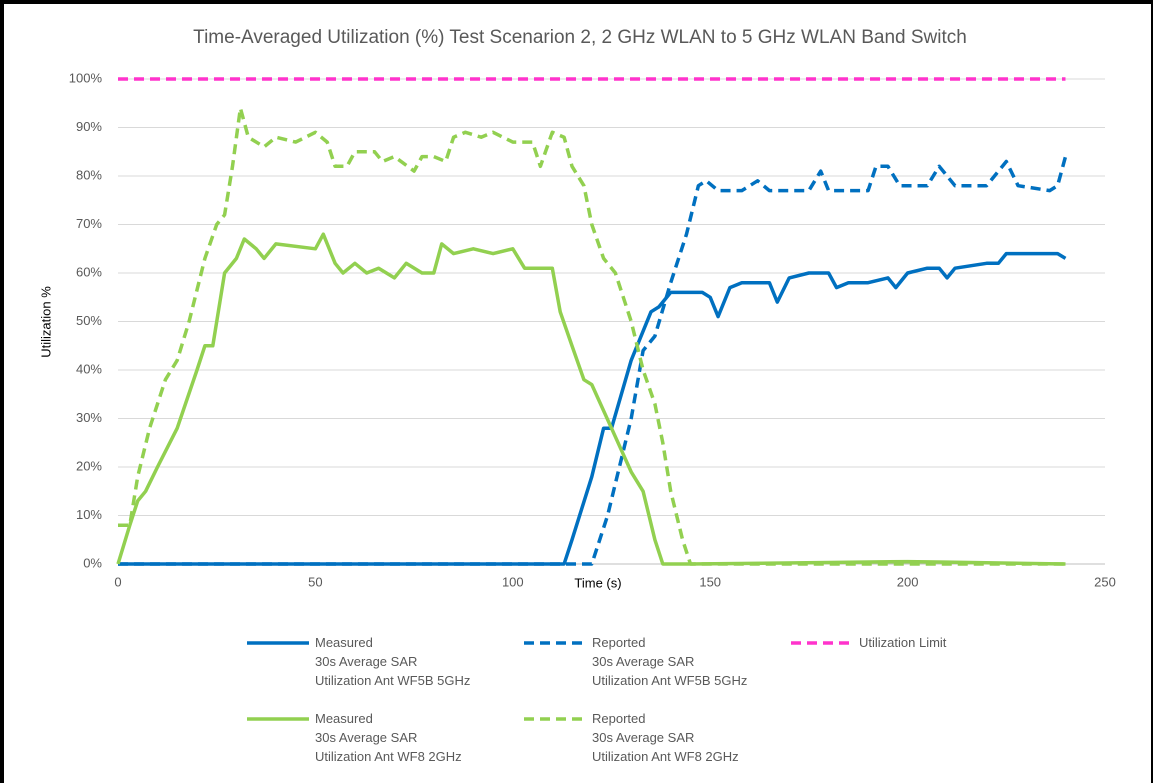  I want to click on x-axis-label: Time (s), so click(597, 582).